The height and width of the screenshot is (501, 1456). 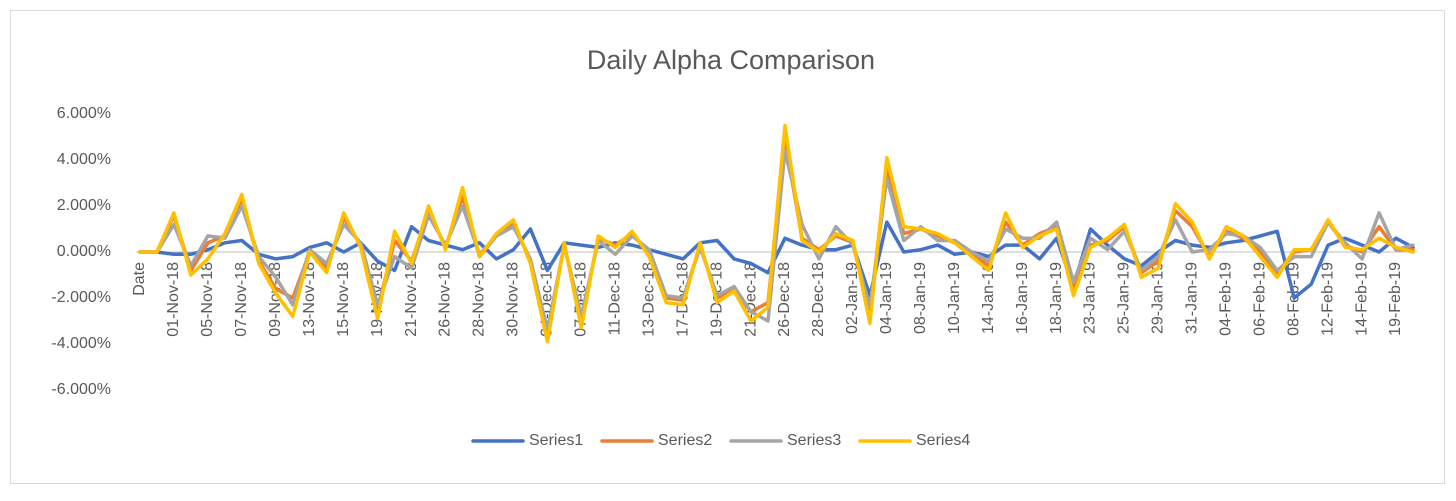 I want to click on x-tick-label: 13-Dec-18, so click(x=648, y=299).